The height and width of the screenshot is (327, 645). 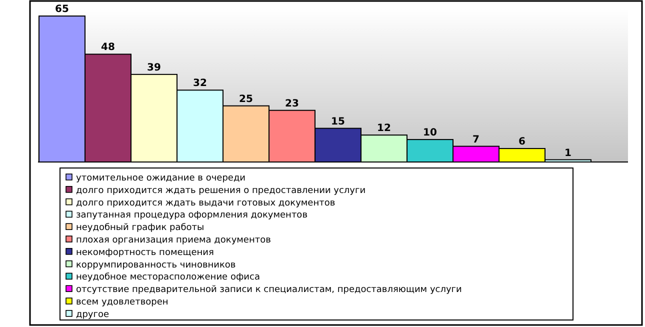 What do you see at coordinates (522, 142) in the screenshot?
I see `data-label: 6` at bounding box center [522, 142].